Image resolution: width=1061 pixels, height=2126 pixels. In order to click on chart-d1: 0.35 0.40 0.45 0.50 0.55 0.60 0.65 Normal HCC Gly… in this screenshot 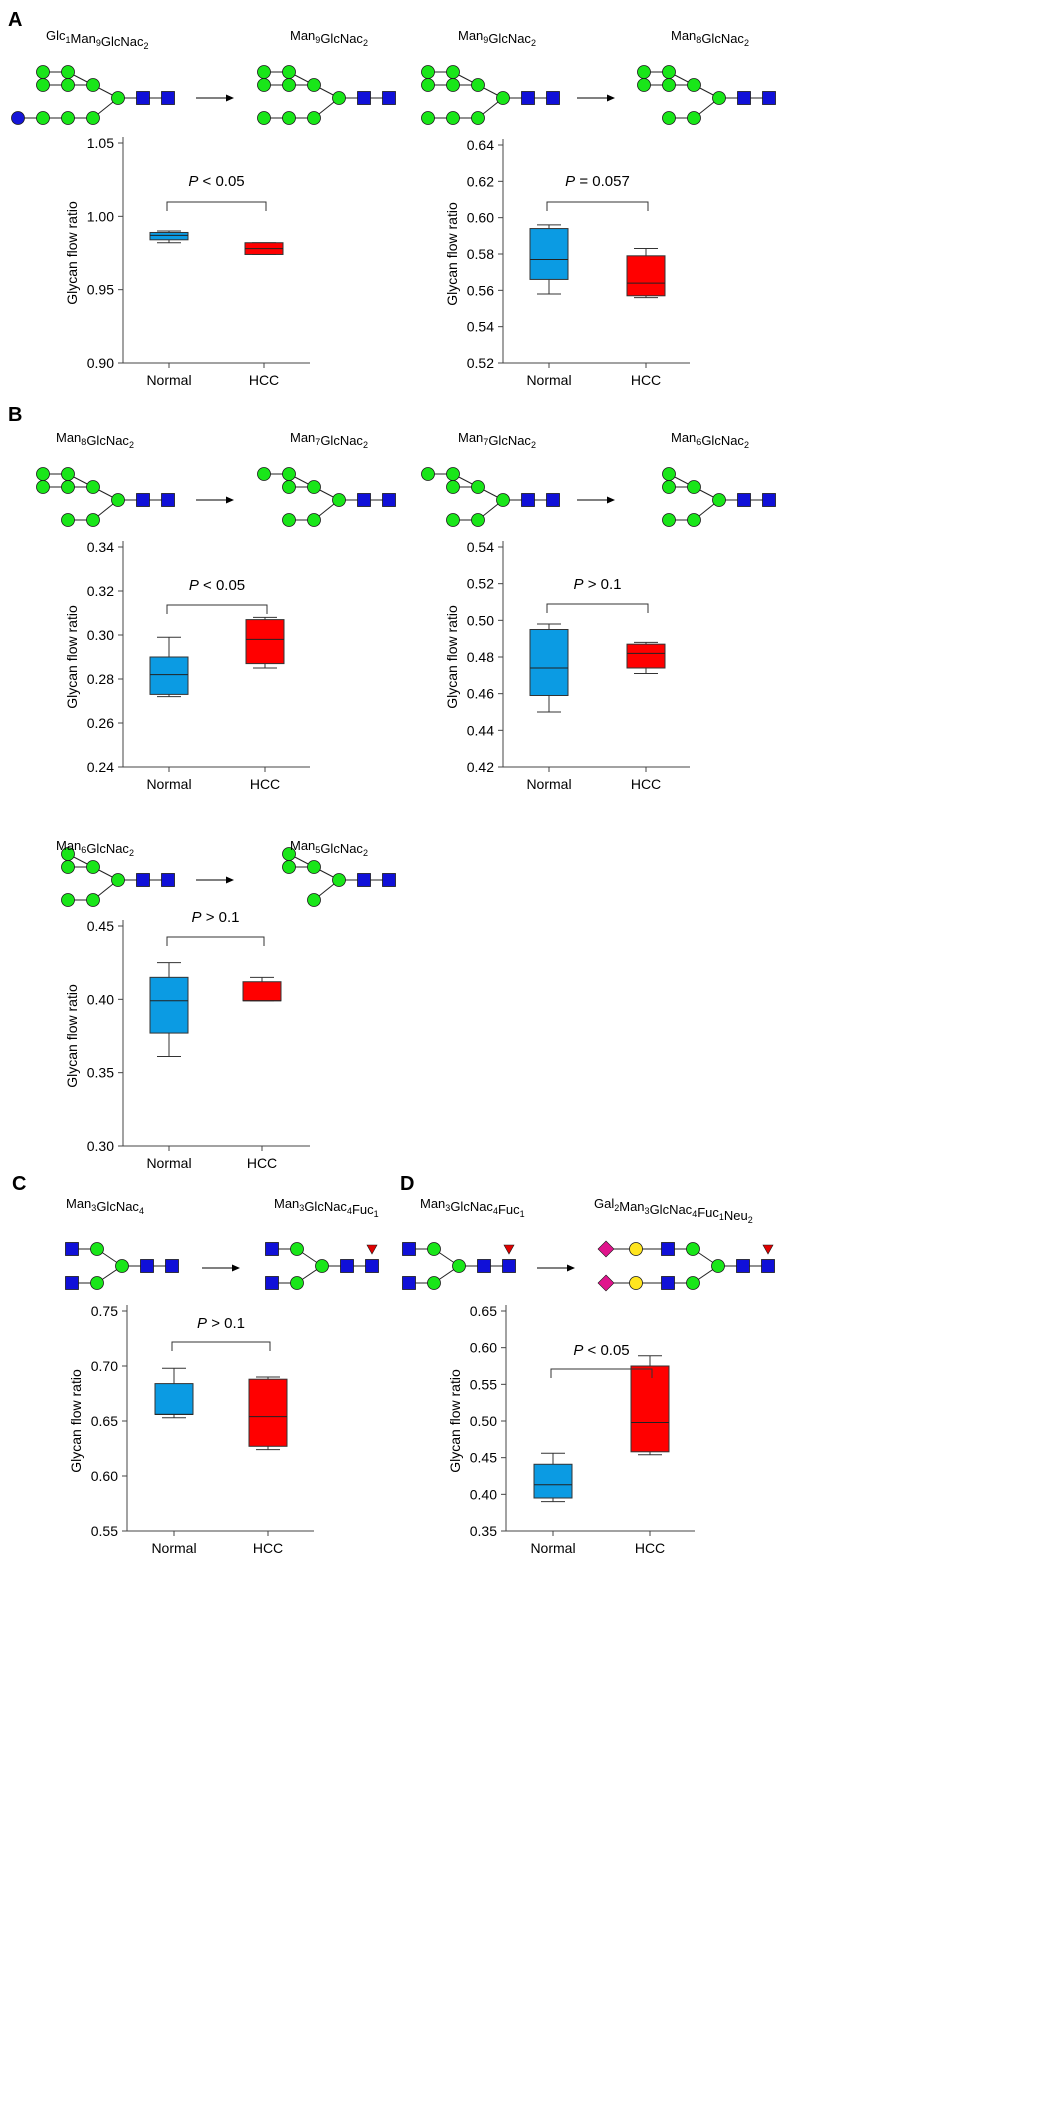, I will do `click(571, 1429)`.